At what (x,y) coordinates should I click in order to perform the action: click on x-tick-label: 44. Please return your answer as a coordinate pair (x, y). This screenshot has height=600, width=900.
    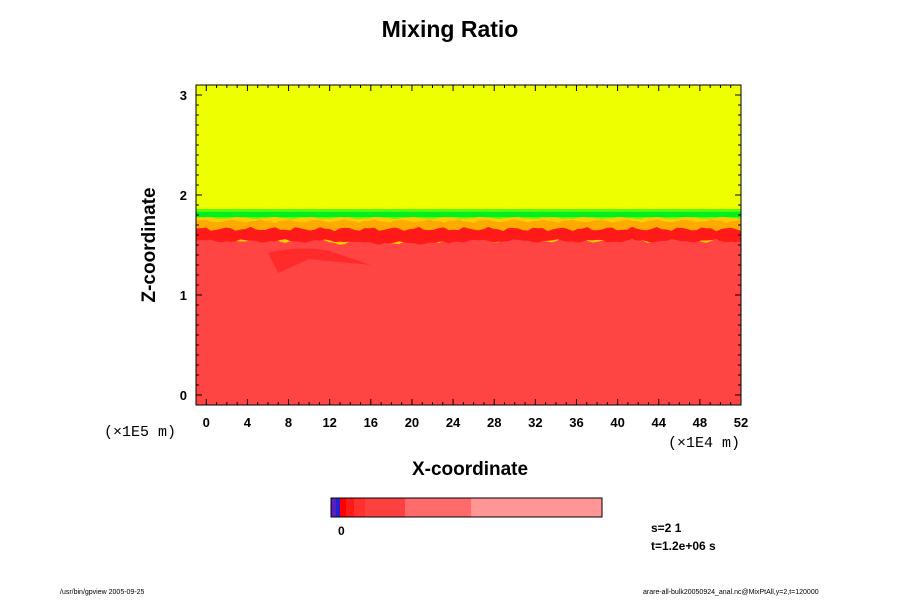
    Looking at the image, I should click on (659, 422).